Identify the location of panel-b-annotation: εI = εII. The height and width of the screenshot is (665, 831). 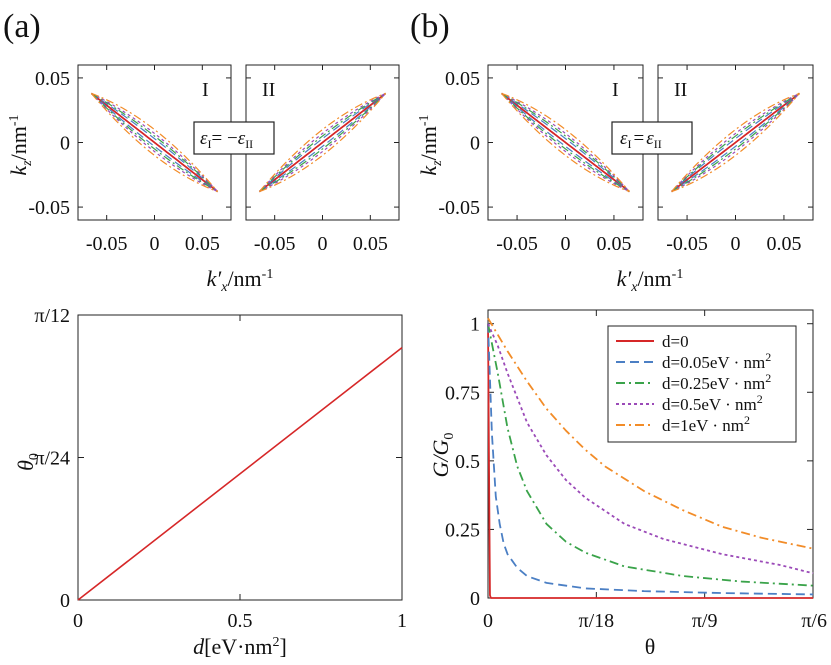
(641, 139).